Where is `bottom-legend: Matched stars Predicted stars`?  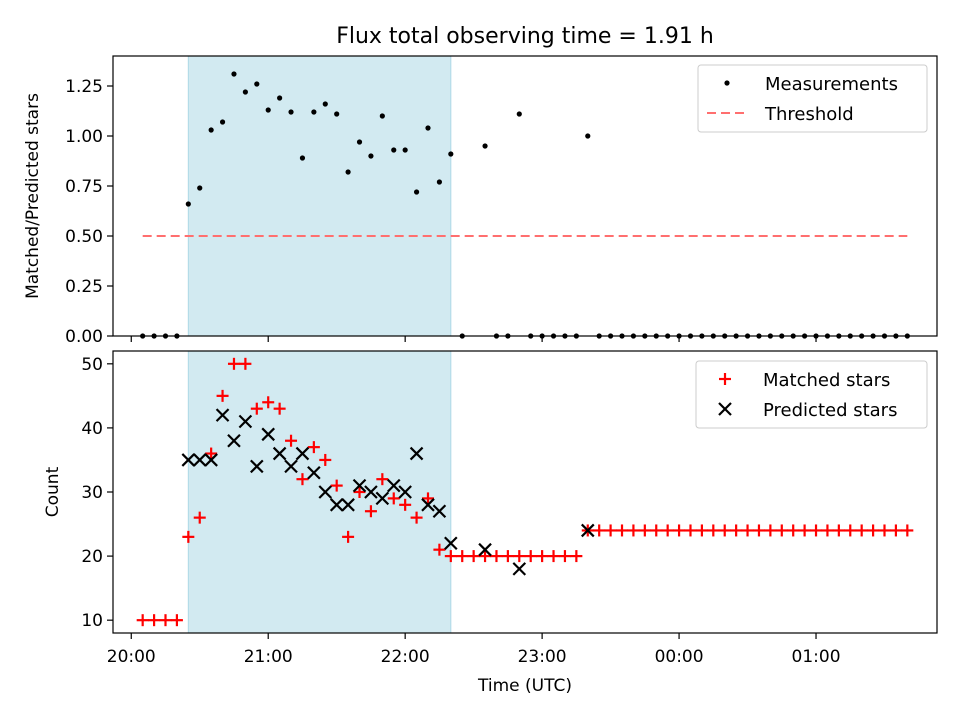 bottom-legend: Matched stars Predicted stars is located at coordinates (811, 394).